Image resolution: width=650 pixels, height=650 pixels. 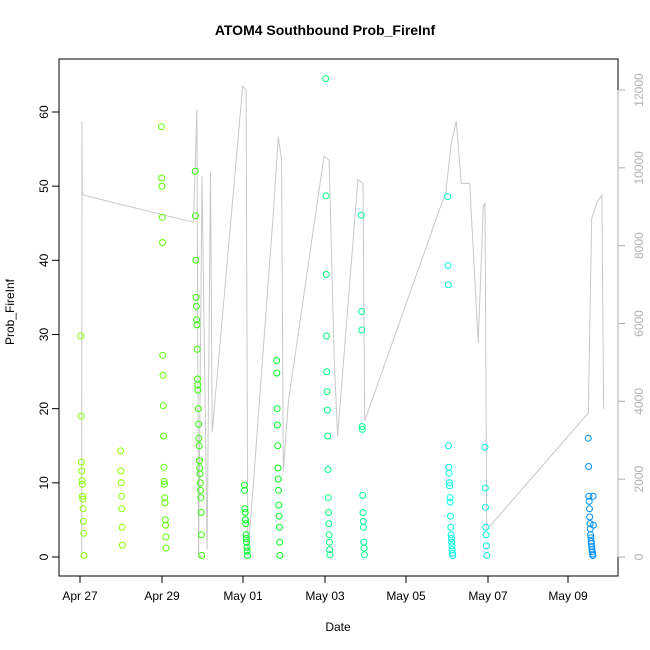 I want to click on y-axis: 0 10 20 30 40 50 60, so click(x=48, y=332).